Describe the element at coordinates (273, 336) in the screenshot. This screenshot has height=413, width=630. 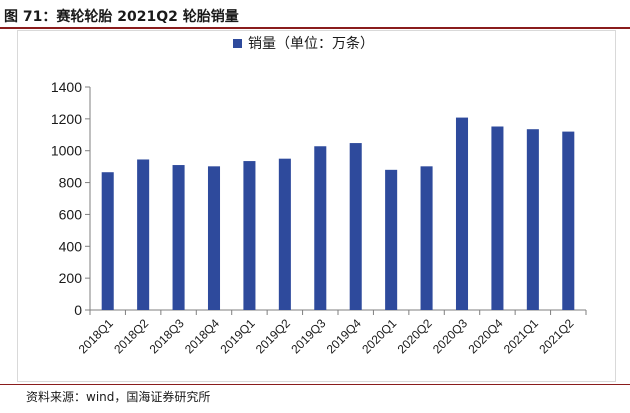
I see `x-tick-label: 2019Q2` at that location.